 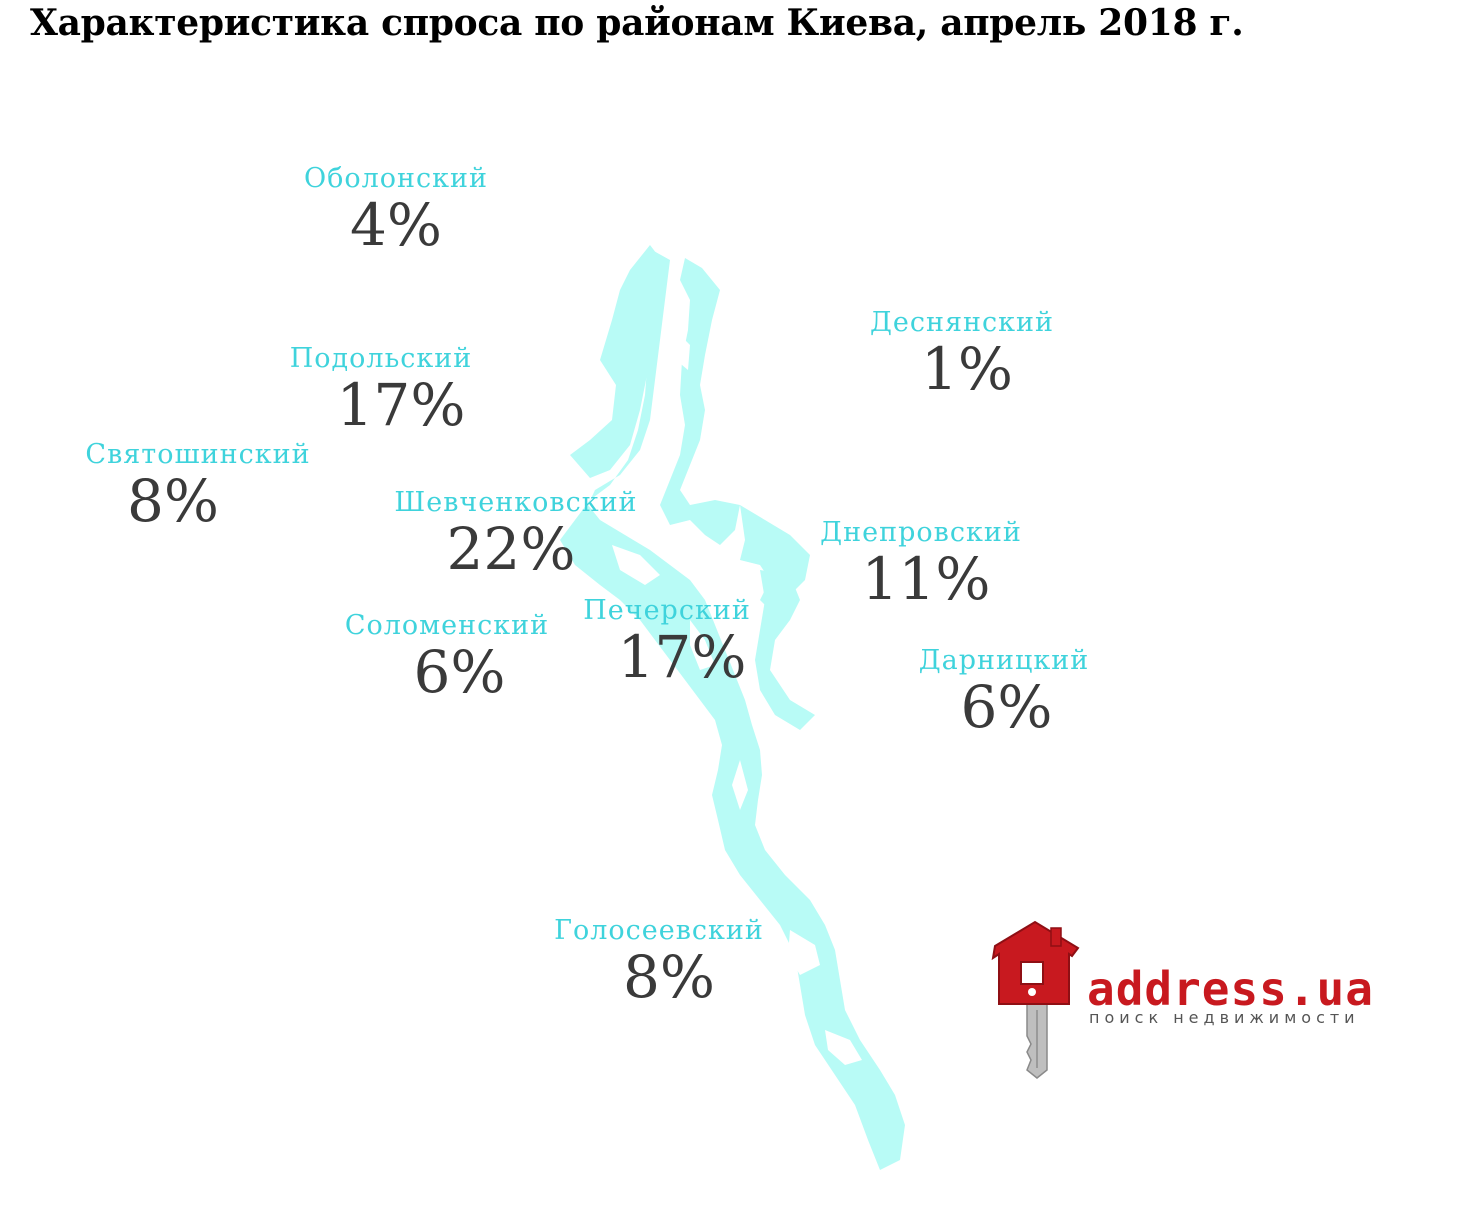 What do you see at coordinates (396, 178) in the screenshot?
I see `district-name: Оболонский` at bounding box center [396, 178].